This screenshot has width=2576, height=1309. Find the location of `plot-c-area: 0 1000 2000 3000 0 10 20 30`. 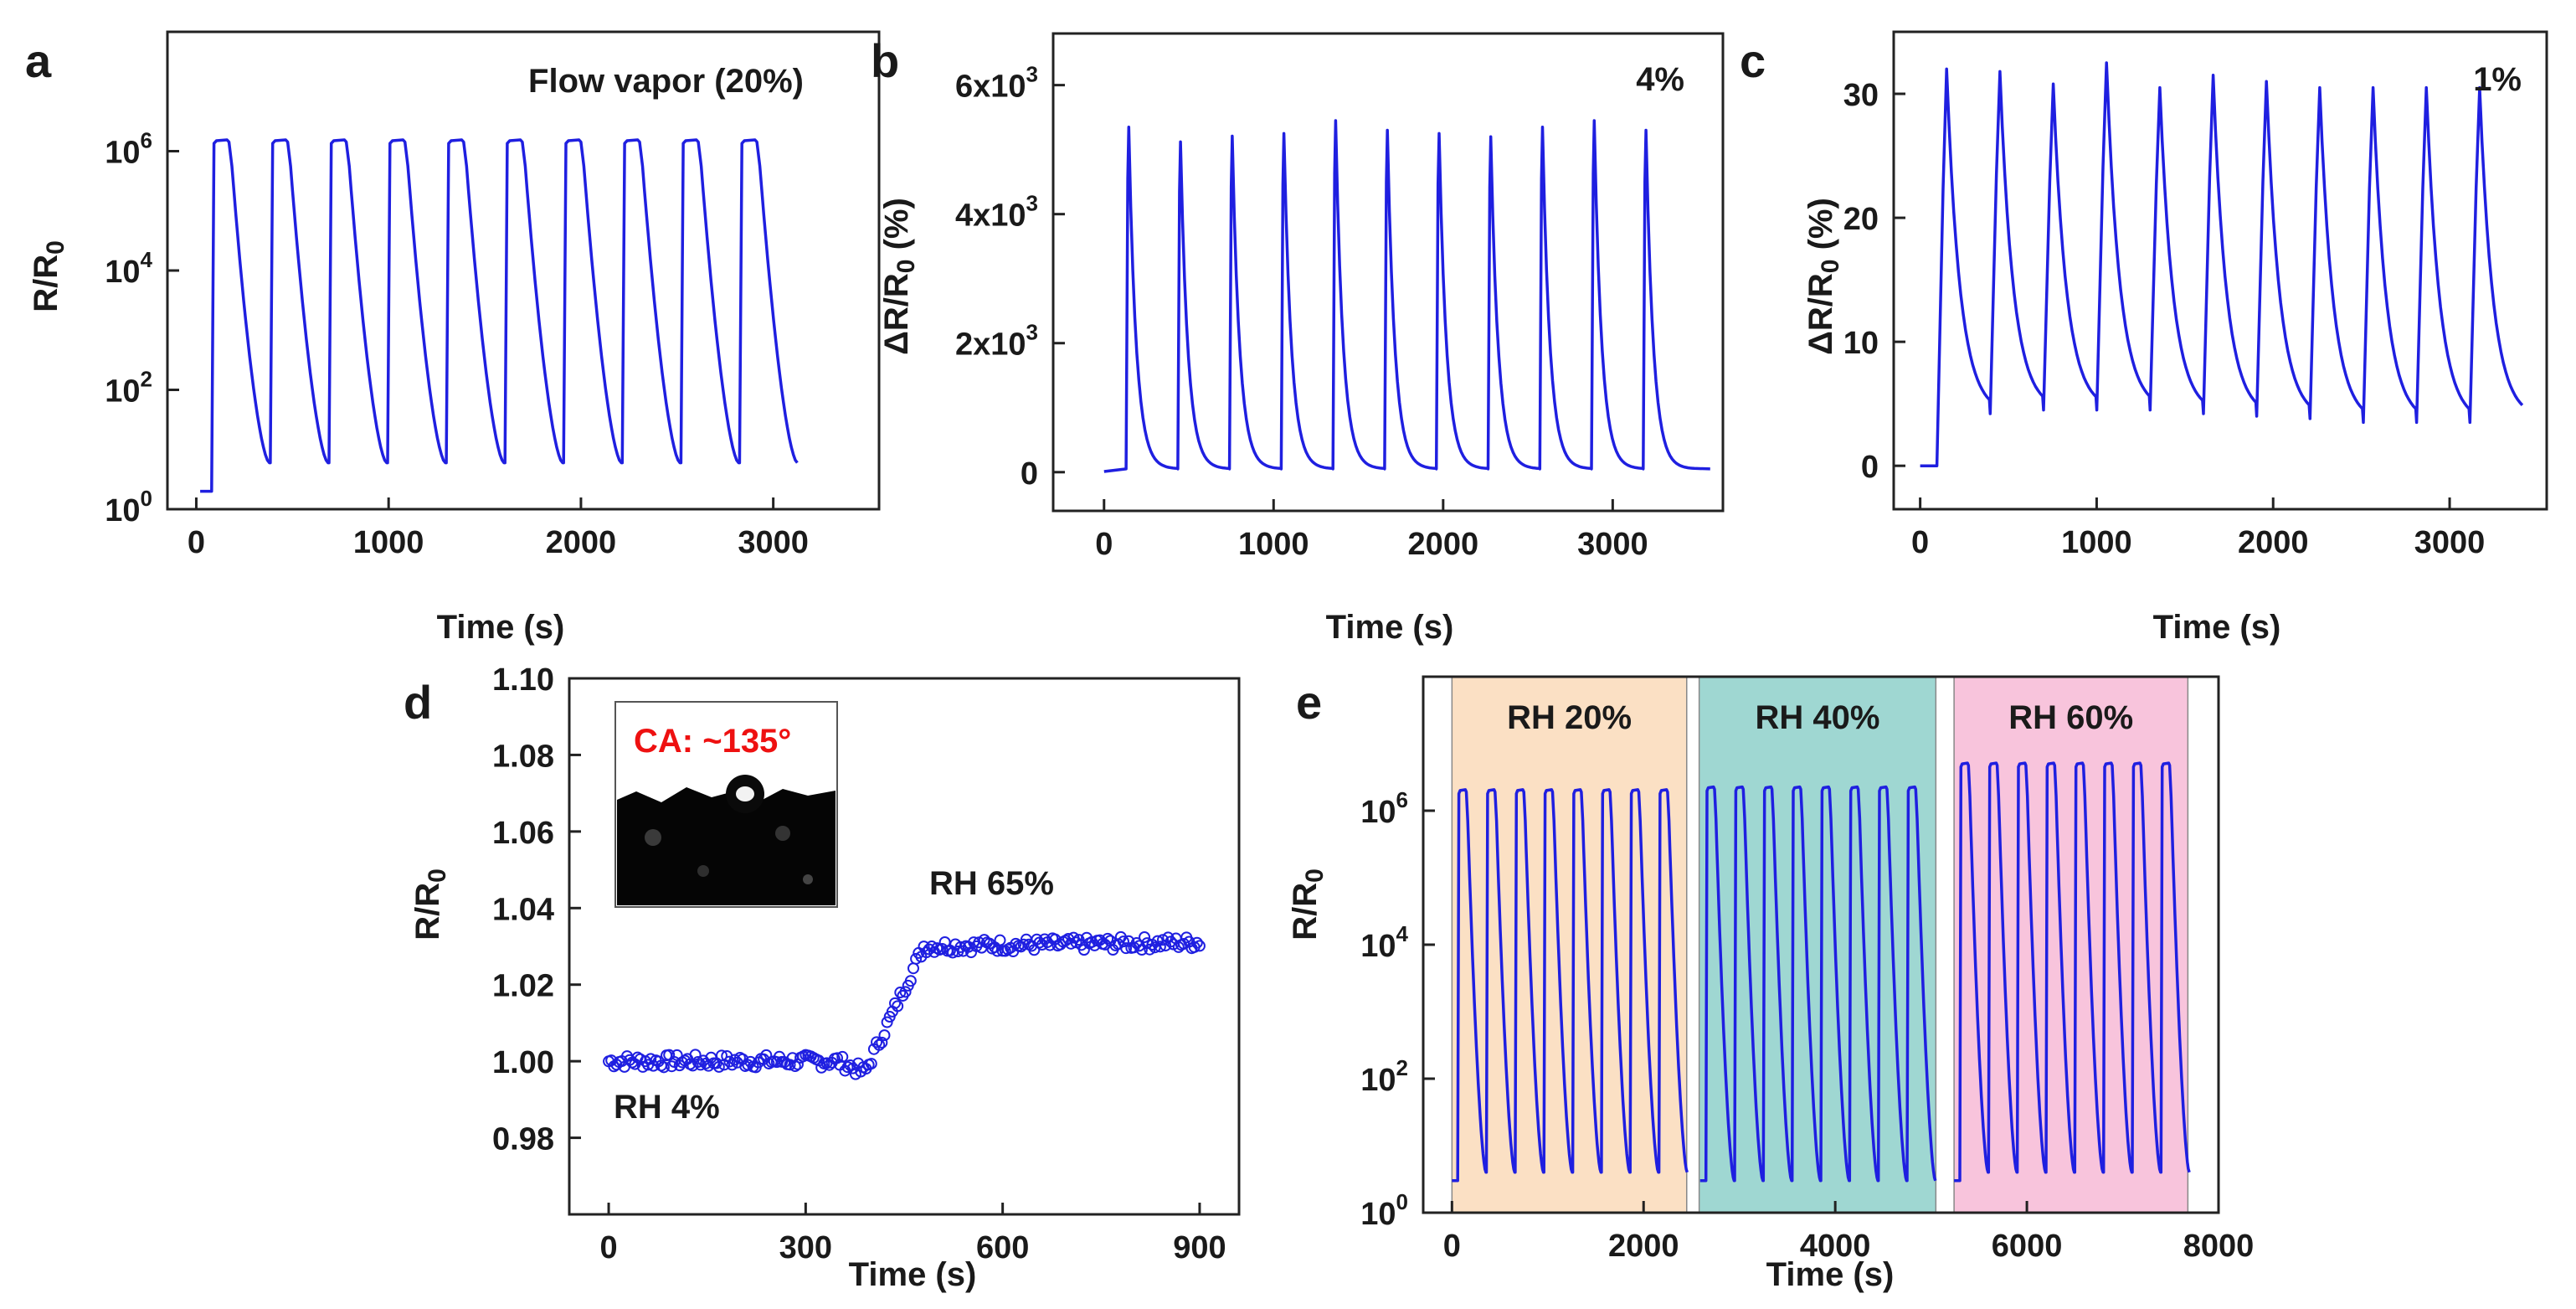

plot-c-area: 0 1000 2000 3000 0 10 20 30 is located at coordinates (2196, 295).